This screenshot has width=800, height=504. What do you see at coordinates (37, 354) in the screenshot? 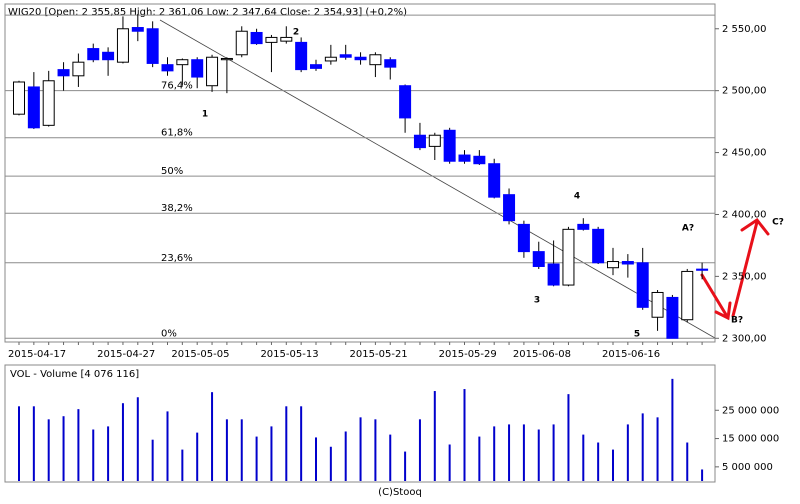
I see `x-tick-label: 2015-04-17` at bounding box center [37, 354].